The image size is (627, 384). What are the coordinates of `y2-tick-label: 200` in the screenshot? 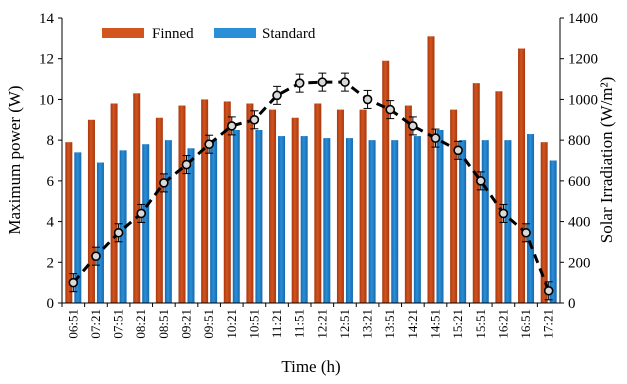 It's located at (579, 263).